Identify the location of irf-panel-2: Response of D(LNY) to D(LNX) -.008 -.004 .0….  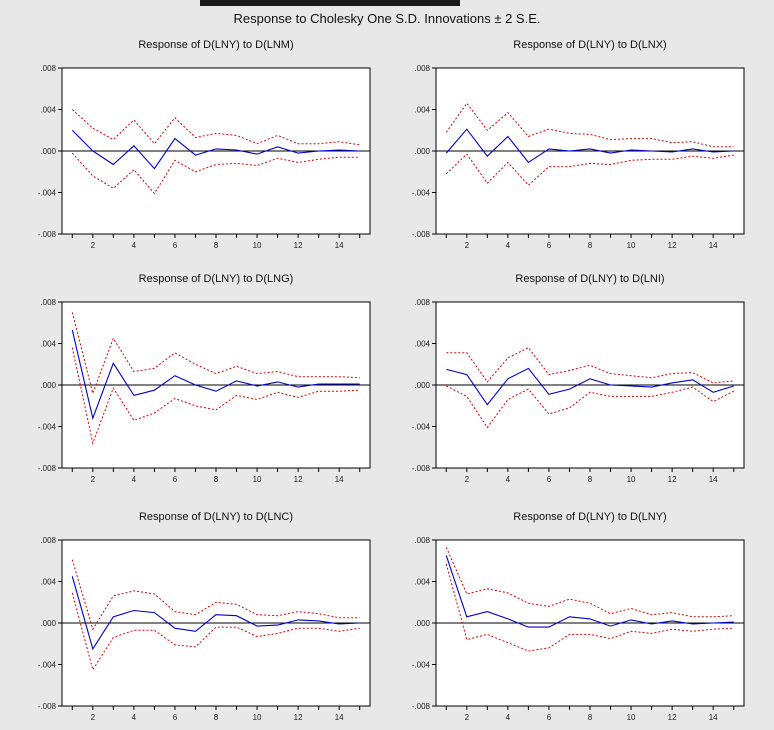
(578, 144).